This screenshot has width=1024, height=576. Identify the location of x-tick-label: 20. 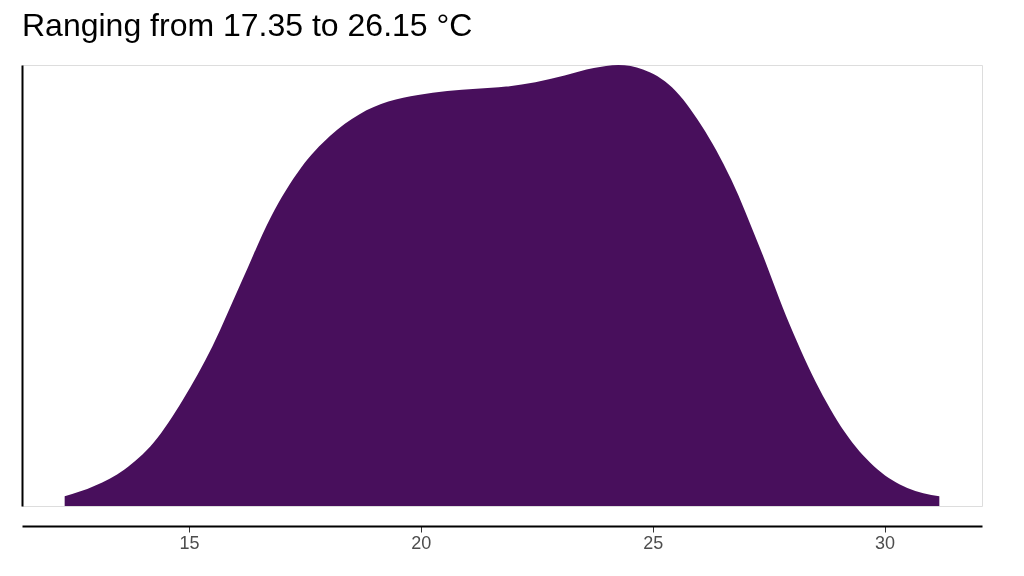
(421, 542).